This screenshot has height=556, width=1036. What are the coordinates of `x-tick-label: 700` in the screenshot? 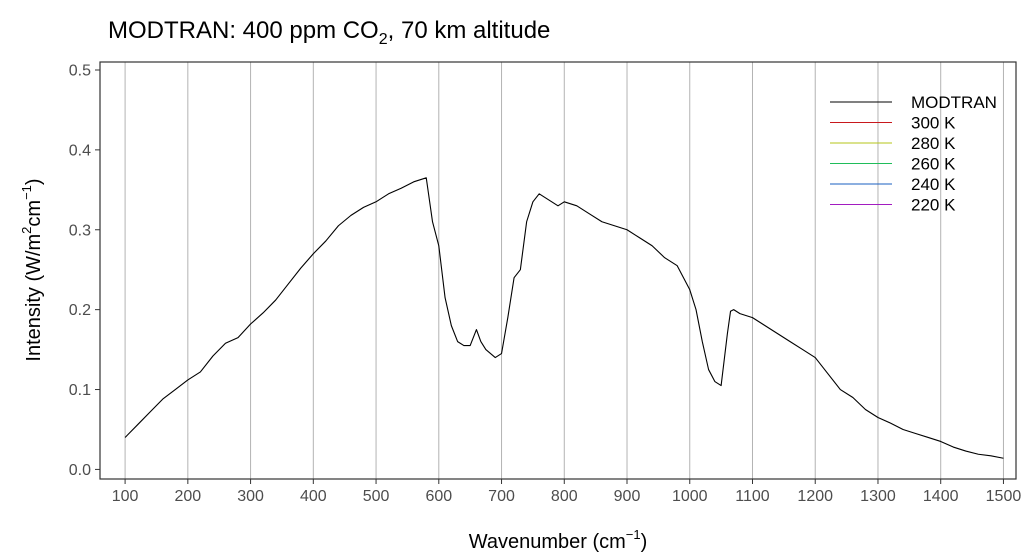 It's located at (501, 496).